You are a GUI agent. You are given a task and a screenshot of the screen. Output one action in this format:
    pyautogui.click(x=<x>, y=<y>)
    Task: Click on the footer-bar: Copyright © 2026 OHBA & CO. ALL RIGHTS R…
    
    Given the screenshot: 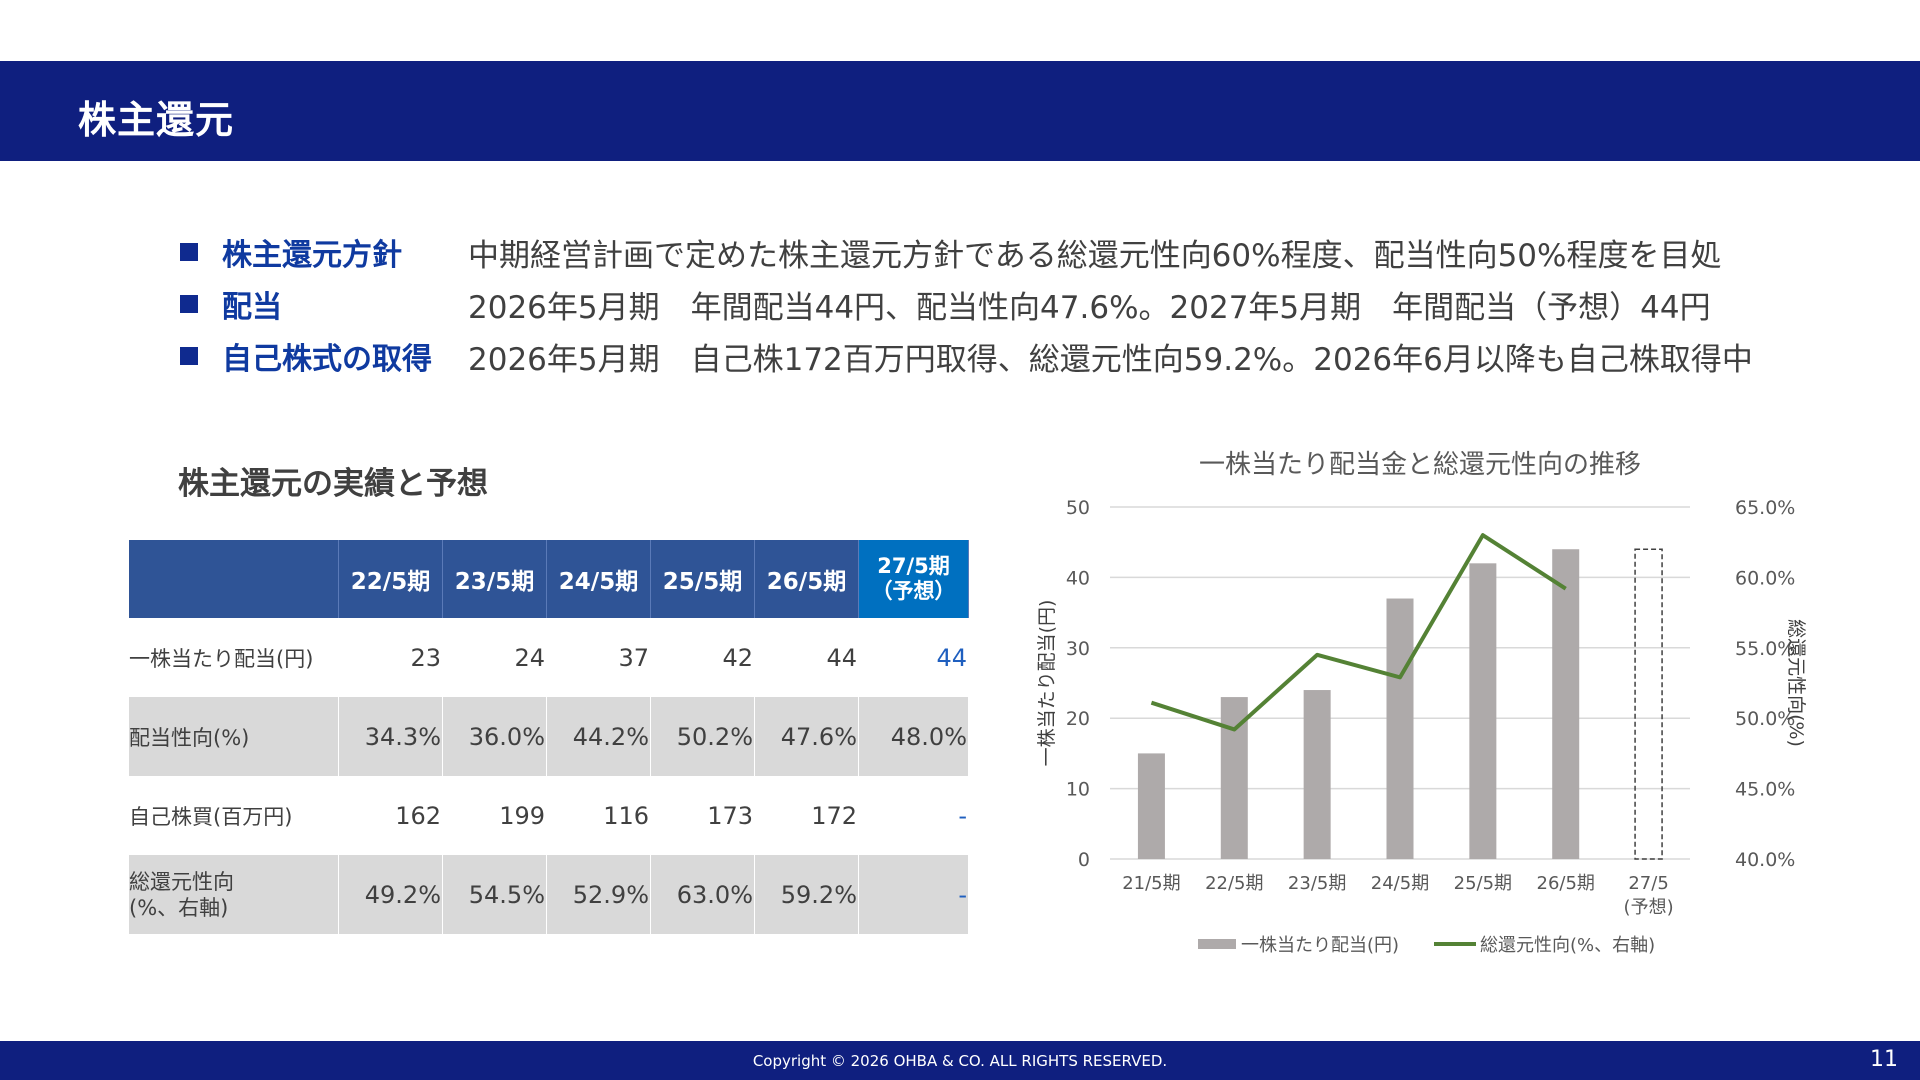 What is the action you would take?
    pyautogui.click(x=960, y=1060)
    